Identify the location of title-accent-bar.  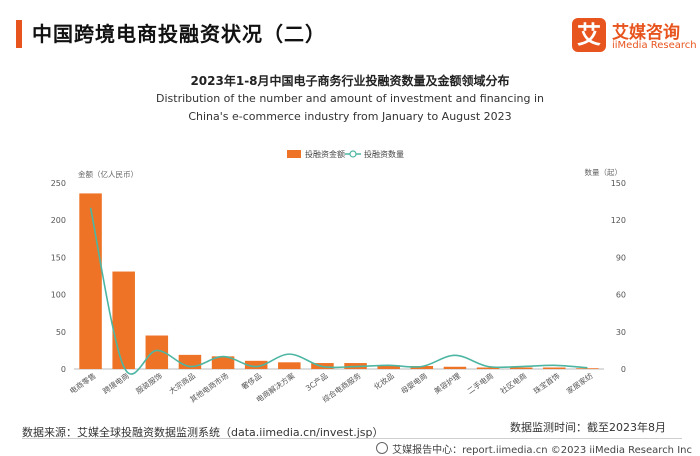
(19, 34).